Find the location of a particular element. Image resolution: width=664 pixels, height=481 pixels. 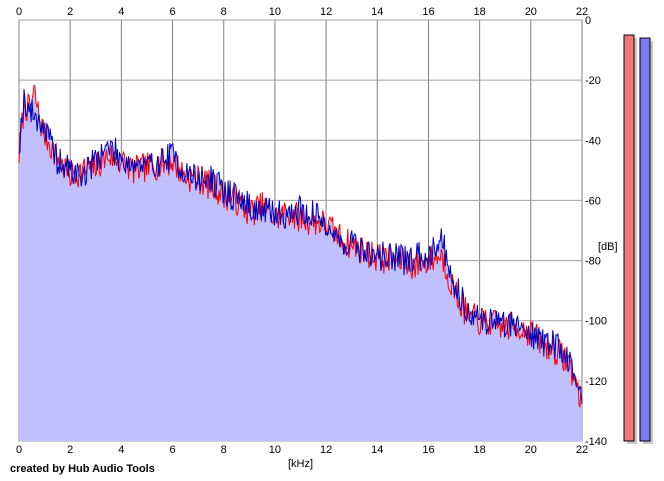

y-tick-label: -40 is located at coordinates (593, 141).